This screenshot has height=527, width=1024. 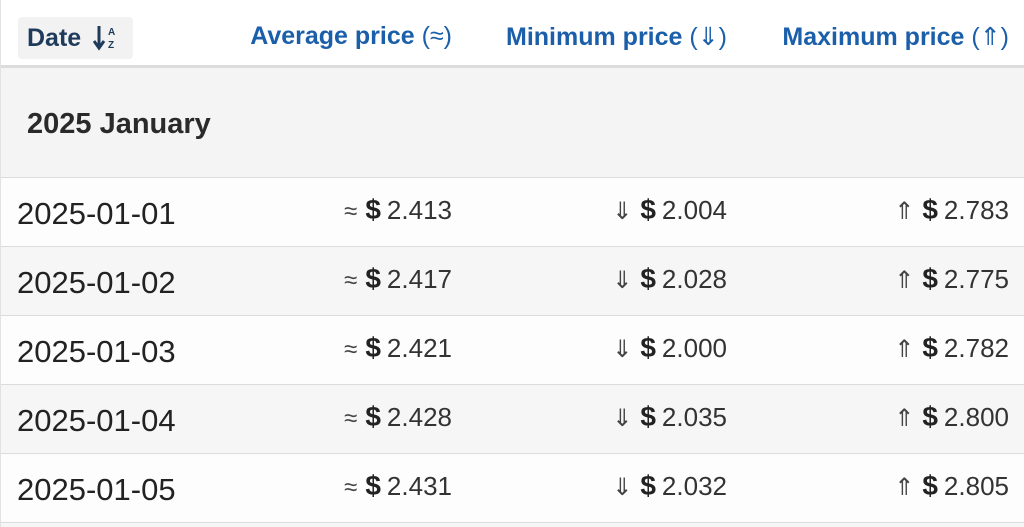 I want to click on maximum-value: 2.805, so click(x=976, y=486).